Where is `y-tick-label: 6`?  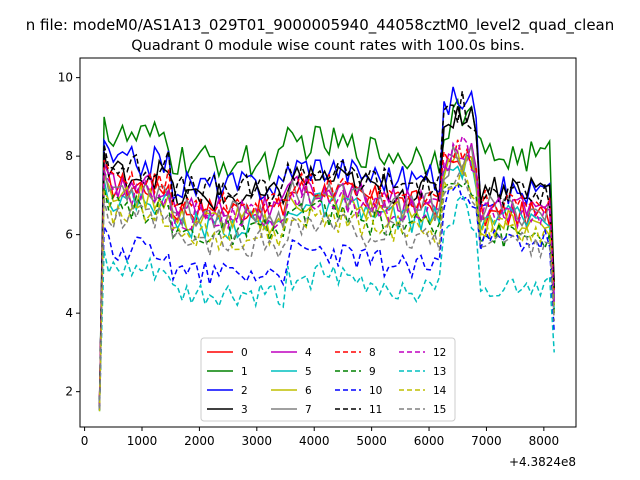 y-tick-label: 6 is located at coordinates (69, 235).